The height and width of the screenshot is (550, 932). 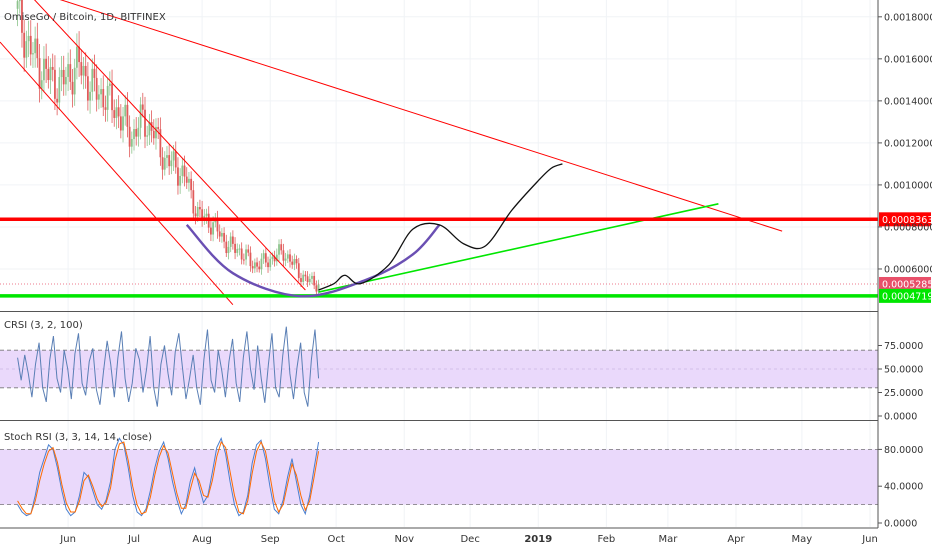 I want to click on x-tick-label: Dec, so click(x=469, y=539).